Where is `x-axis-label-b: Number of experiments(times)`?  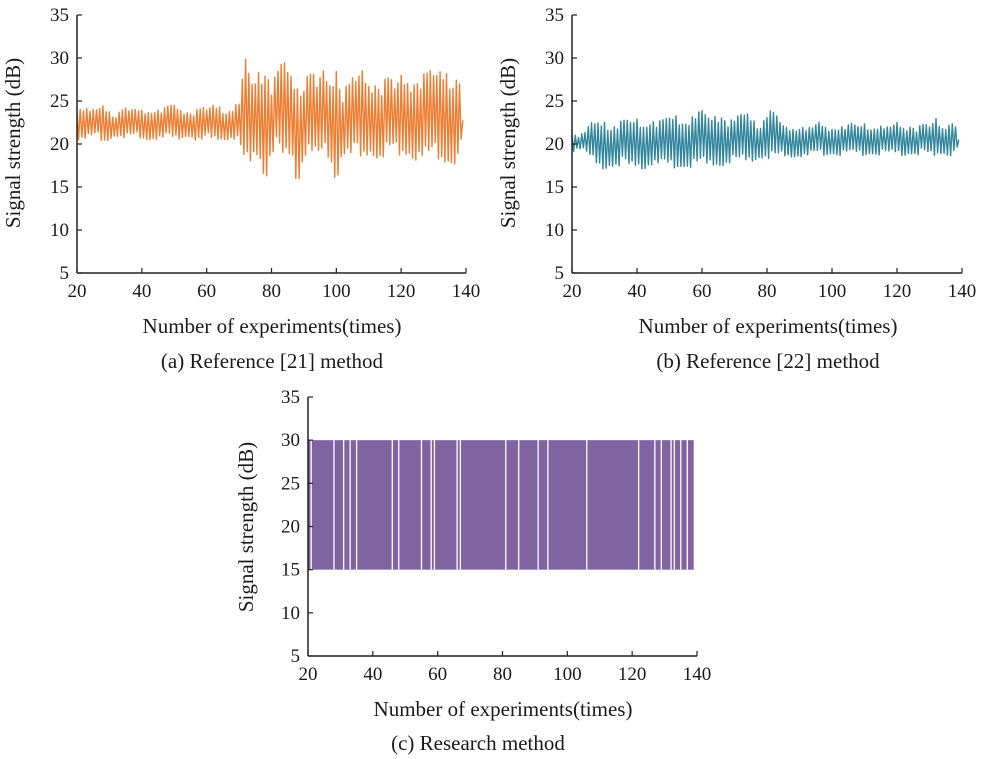 x-axis-label-b: Number of experiments(times) is located at coordinates (768, 326).